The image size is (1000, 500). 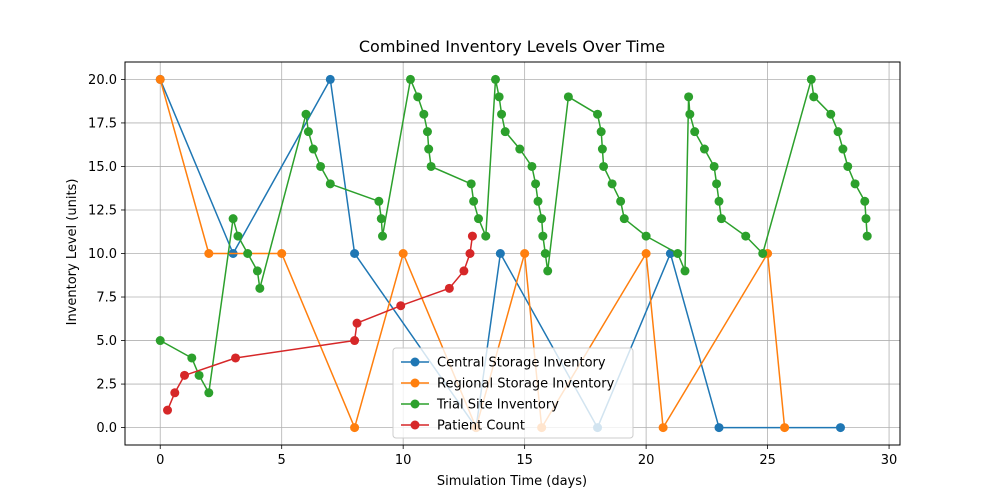 I want to click on x-tick-label: 10, so click(x=403, y=460).